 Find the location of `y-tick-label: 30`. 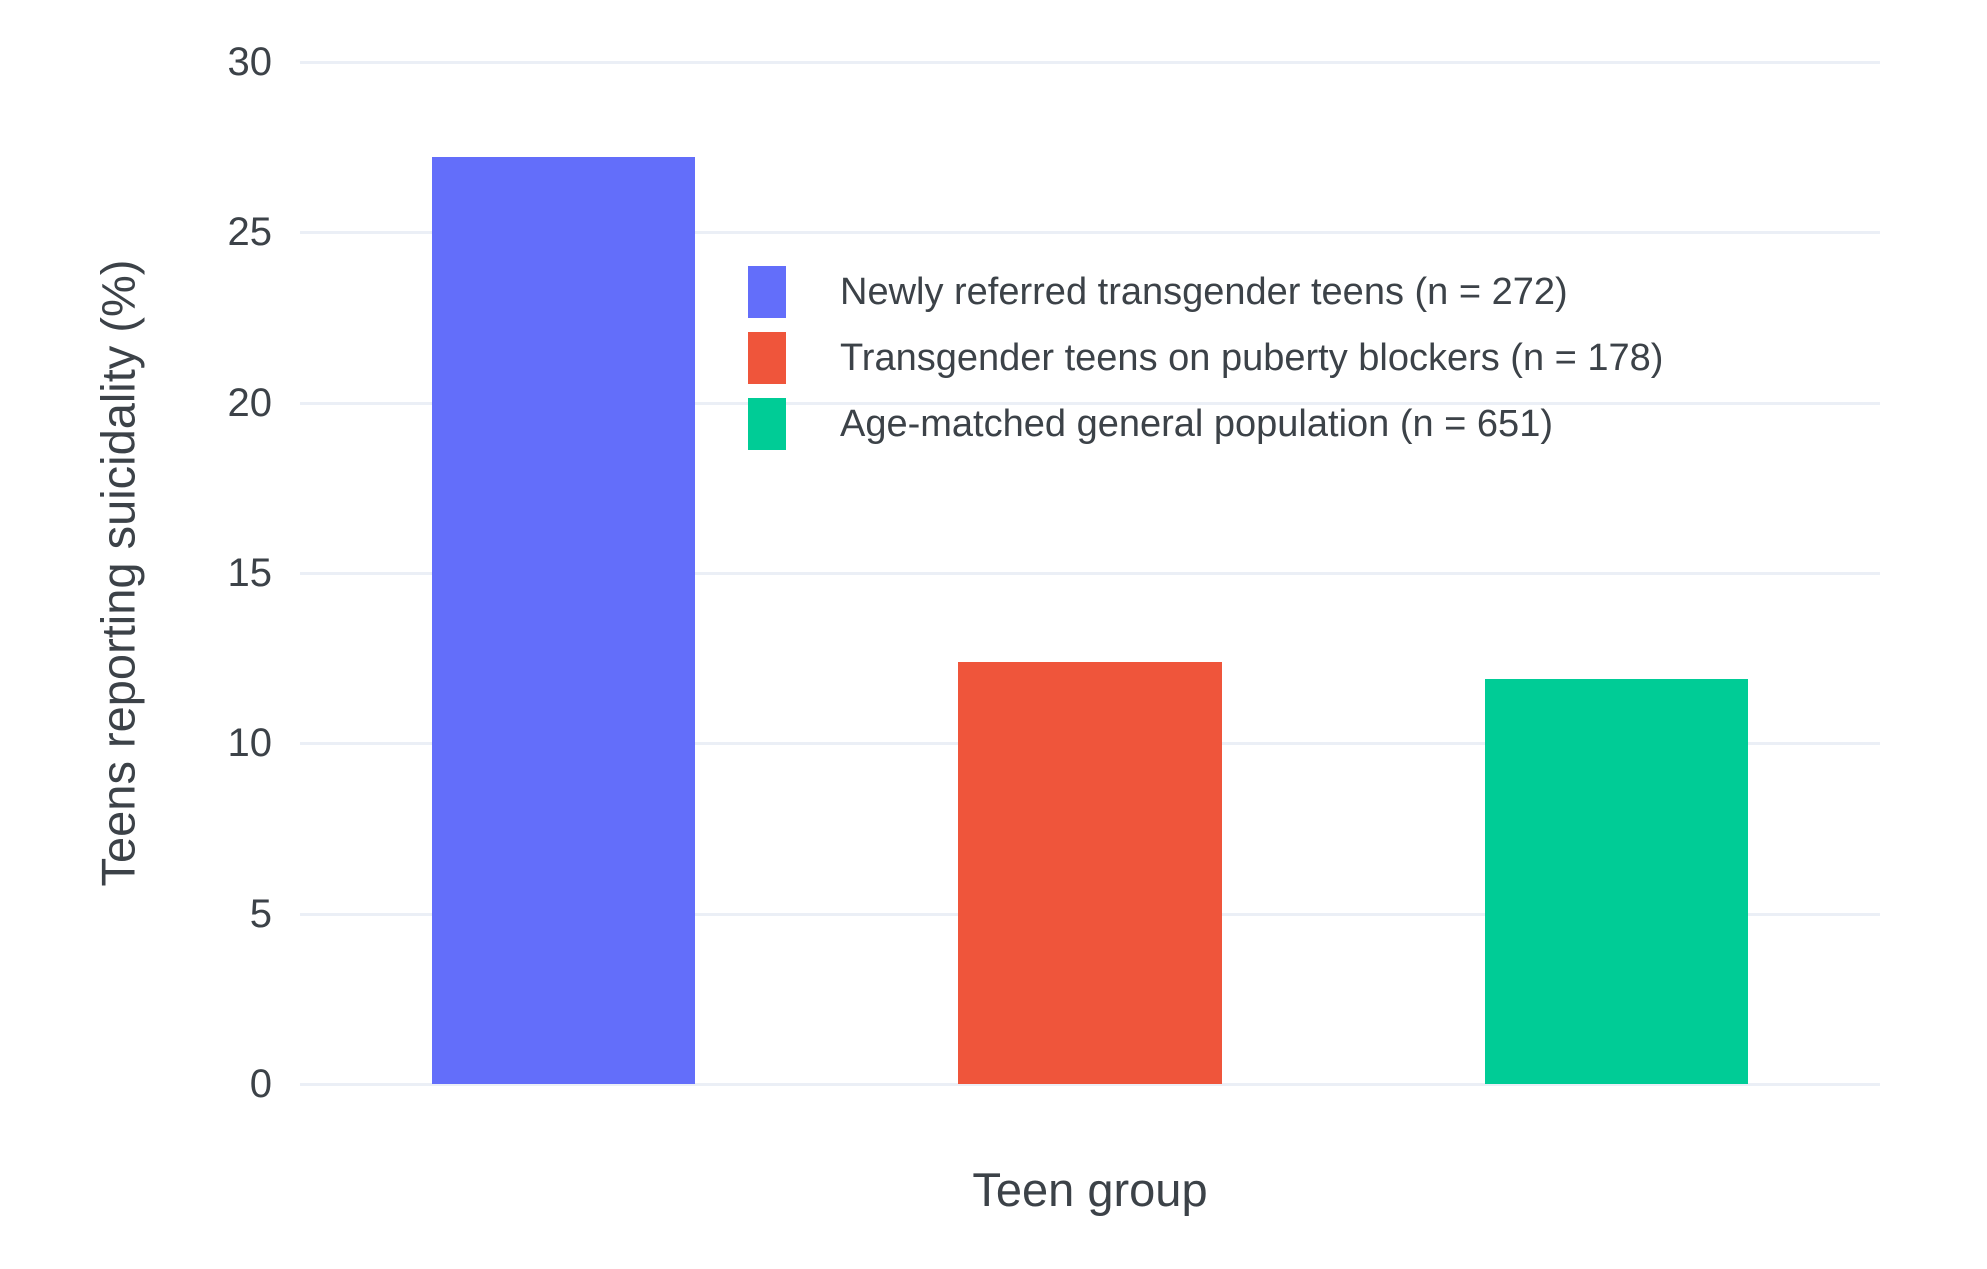

y-tick-label: 30 is located at coordinates (250, 62).